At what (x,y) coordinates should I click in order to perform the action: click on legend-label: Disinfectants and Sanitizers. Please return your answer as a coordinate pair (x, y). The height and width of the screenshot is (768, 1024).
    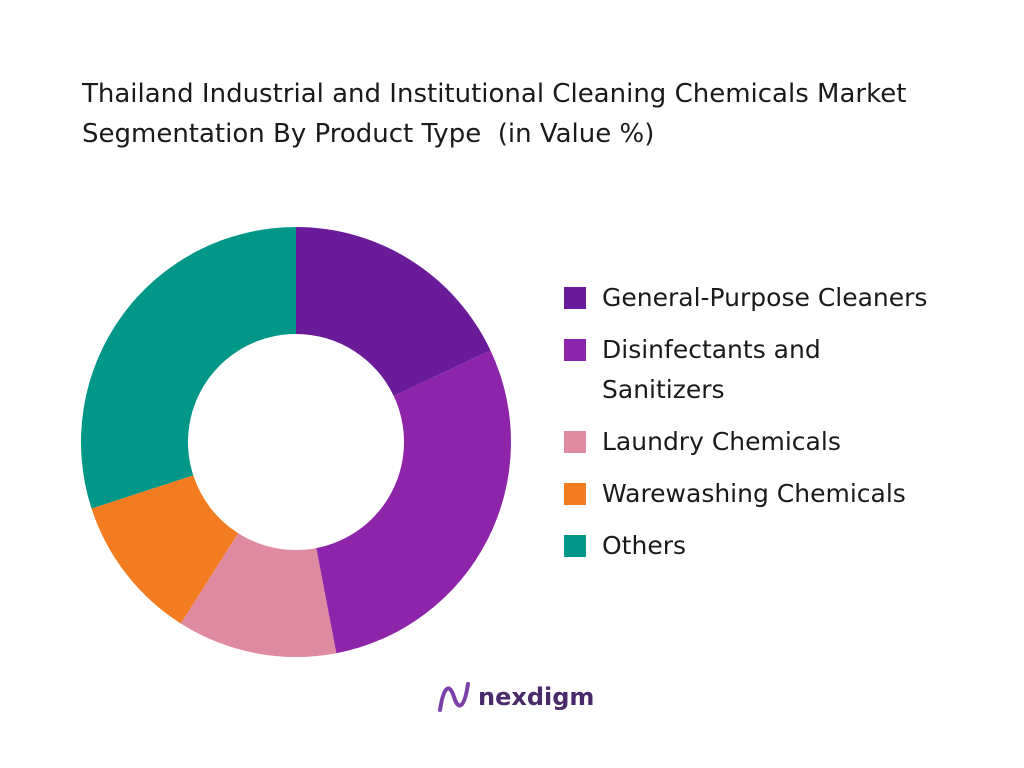
    Looking at the image, I should click on (711, 369).